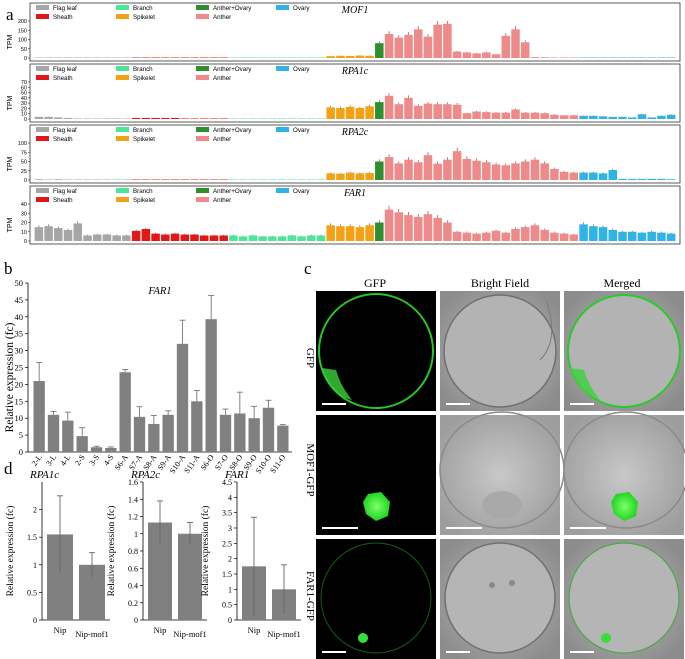  I want to click on image-mof1-gfp-bright-field, so click(502, 473).